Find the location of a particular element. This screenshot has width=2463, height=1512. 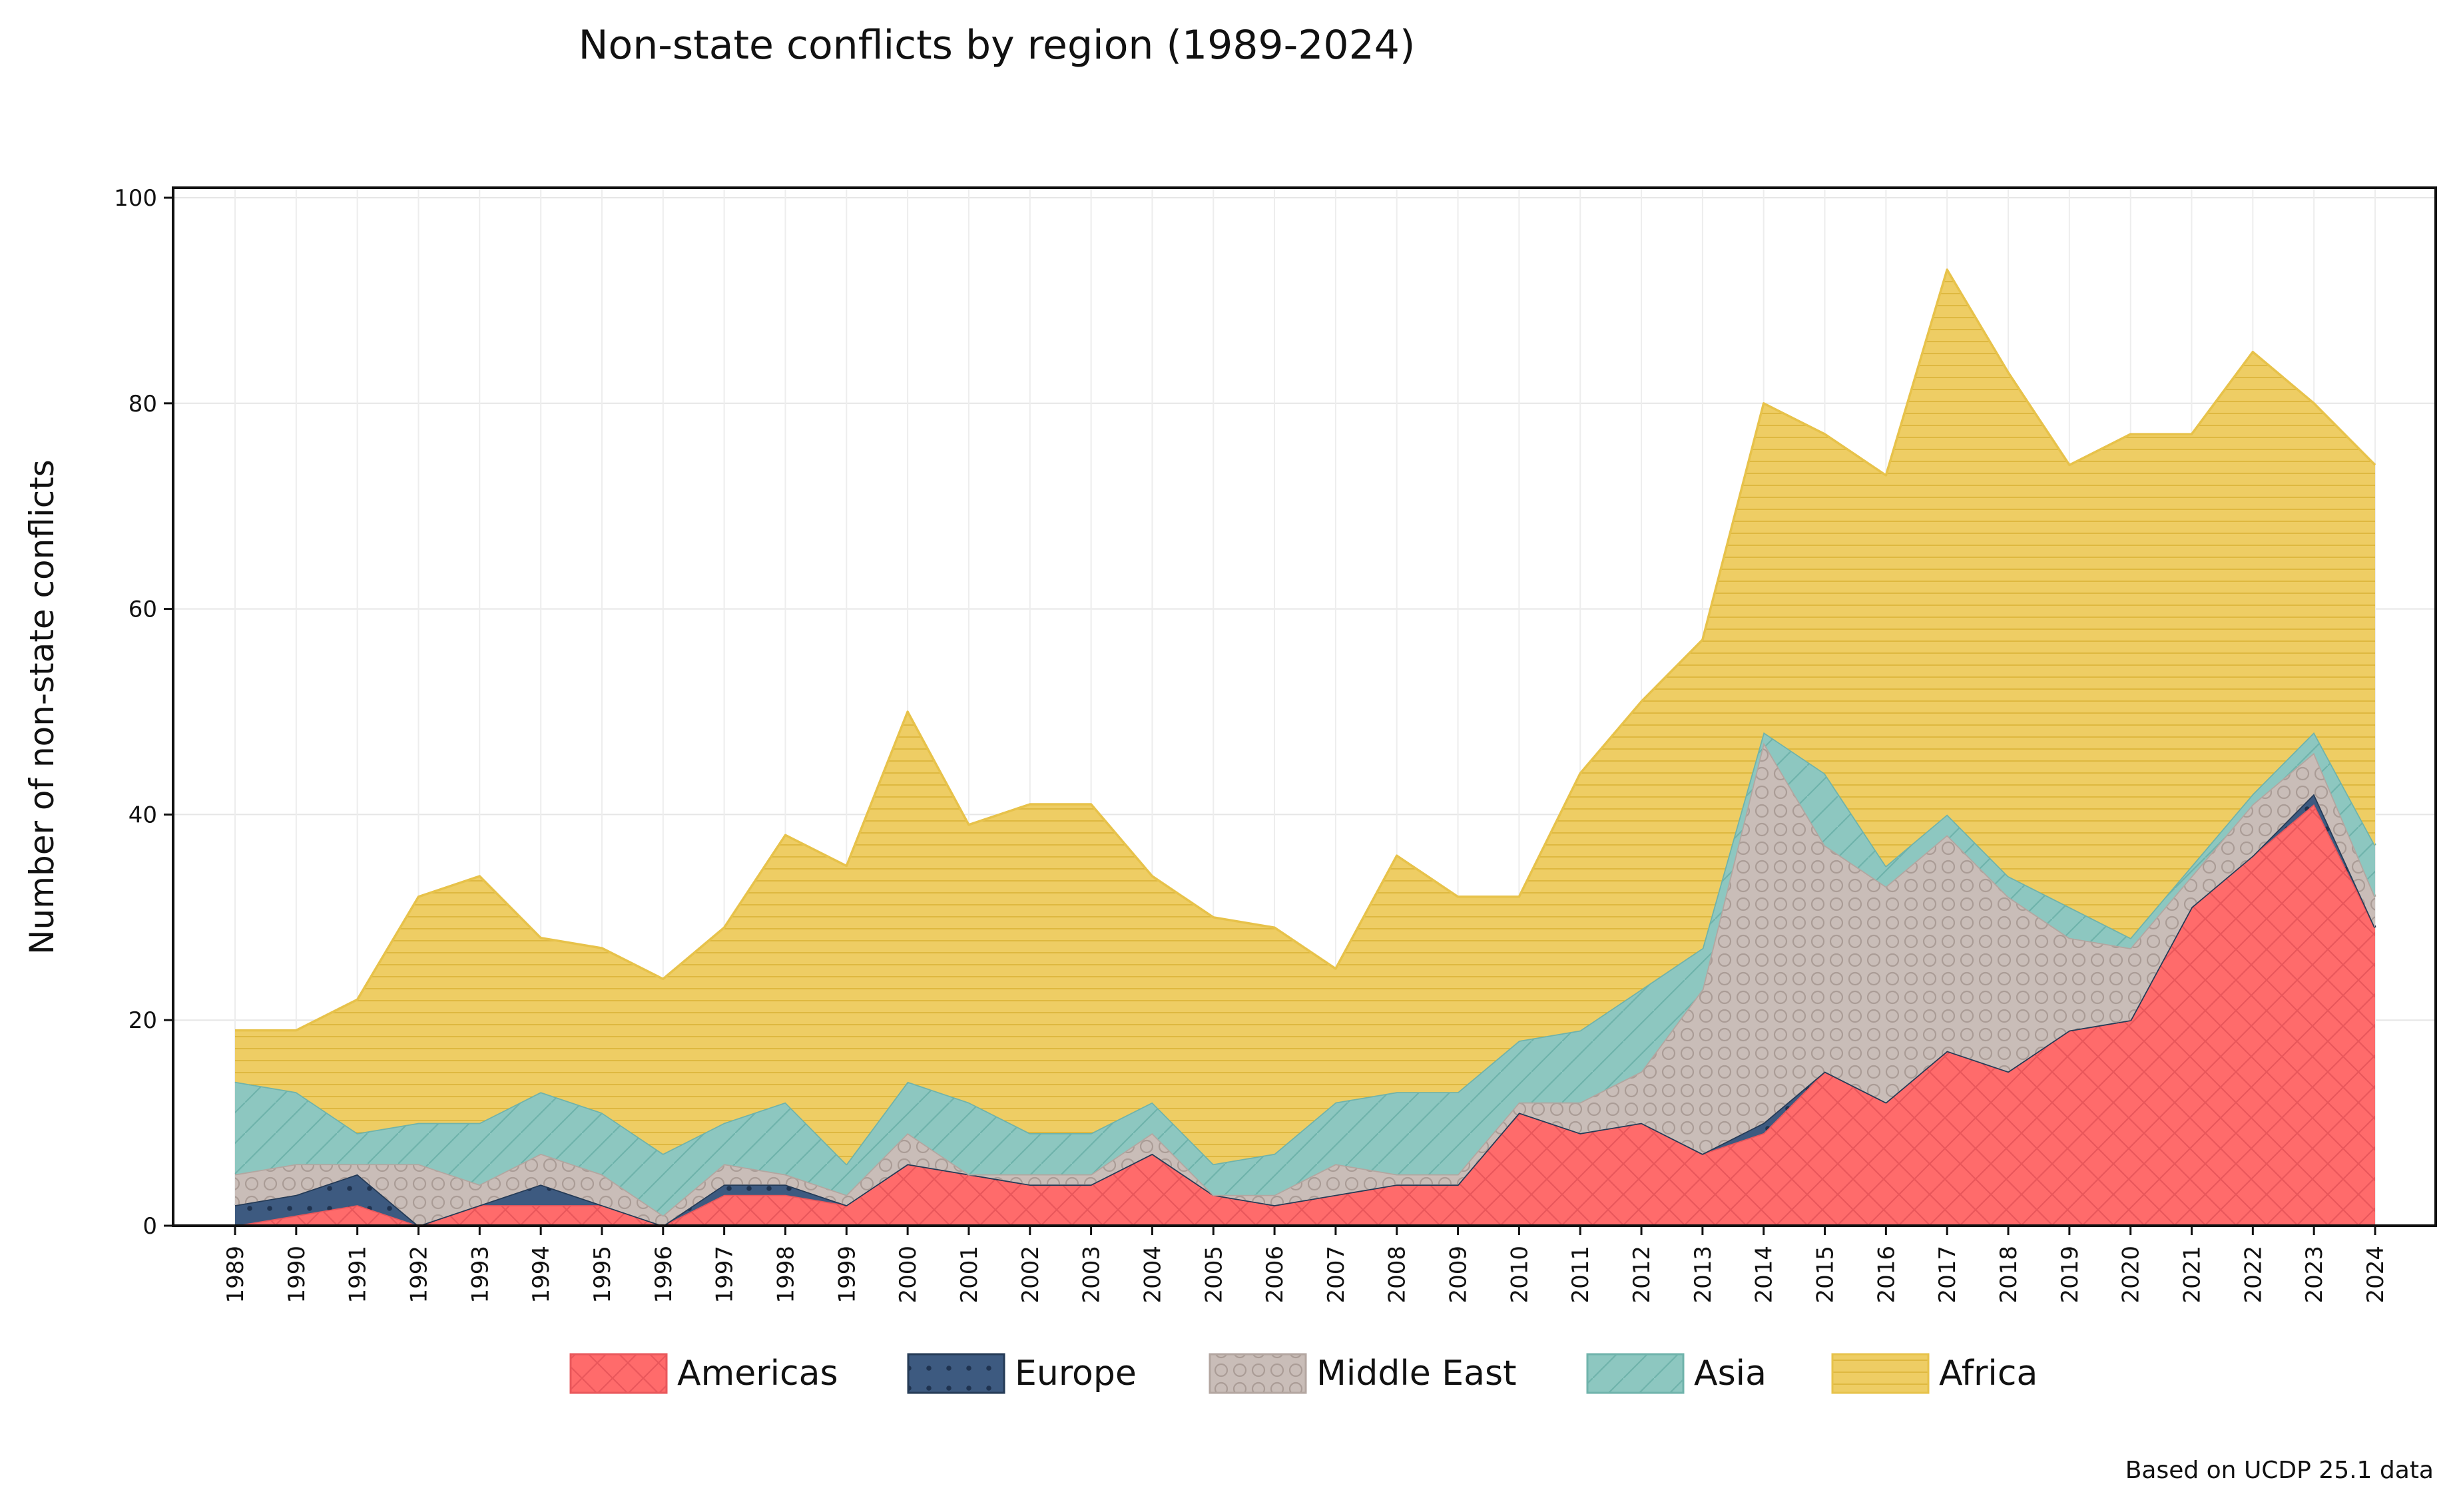

x-tick-label-2020: 2020 is located at coordinates (2131, 1275).